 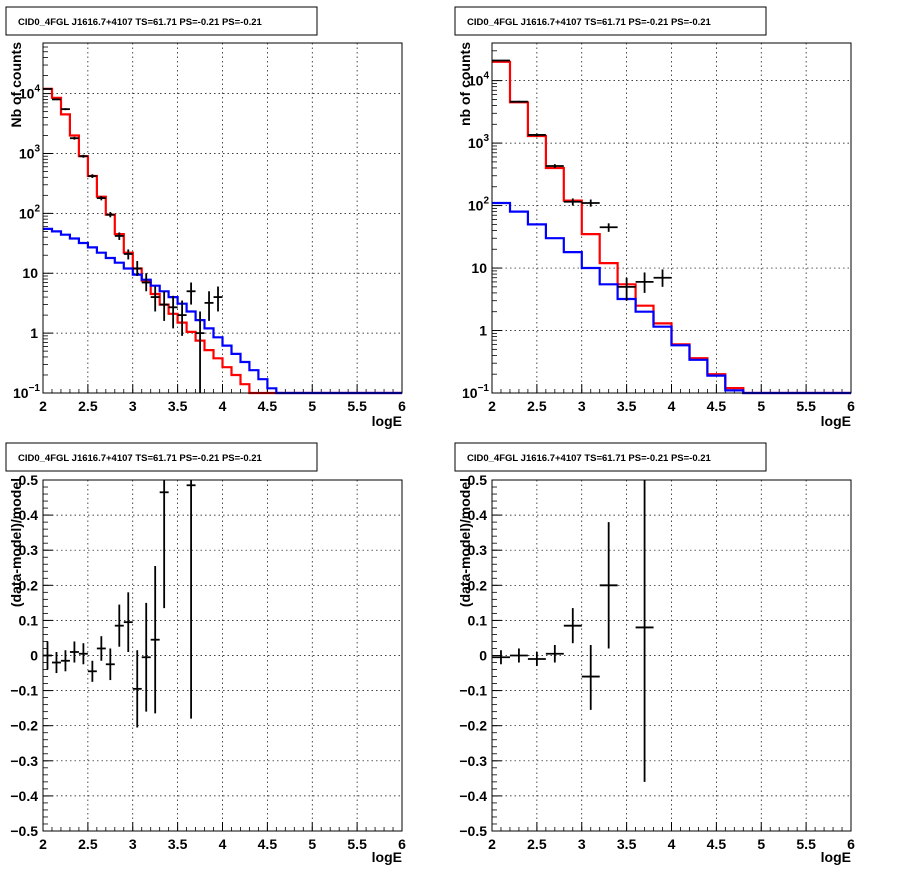 I want to click on y-tick-label: 0.5, so click(x=478, y=480).